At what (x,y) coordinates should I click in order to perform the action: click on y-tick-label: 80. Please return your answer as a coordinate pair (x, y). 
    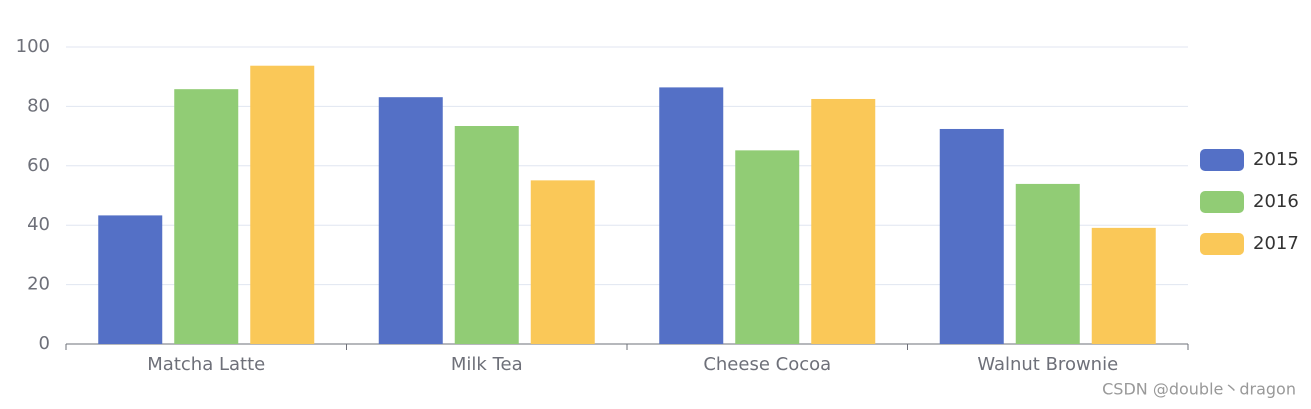
    Looking at the image, I should click on (38, 105).